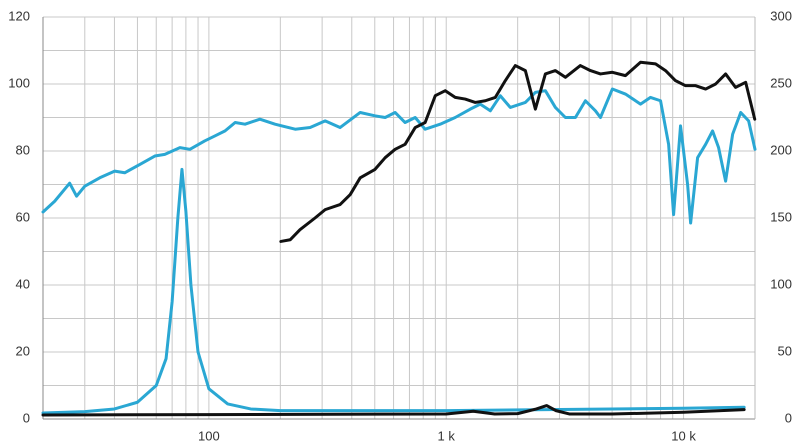  What do you see at coordinates (781, 15) in the screenshot?
I see `y2-tick-label: 300` at bounding box center [781, 15].